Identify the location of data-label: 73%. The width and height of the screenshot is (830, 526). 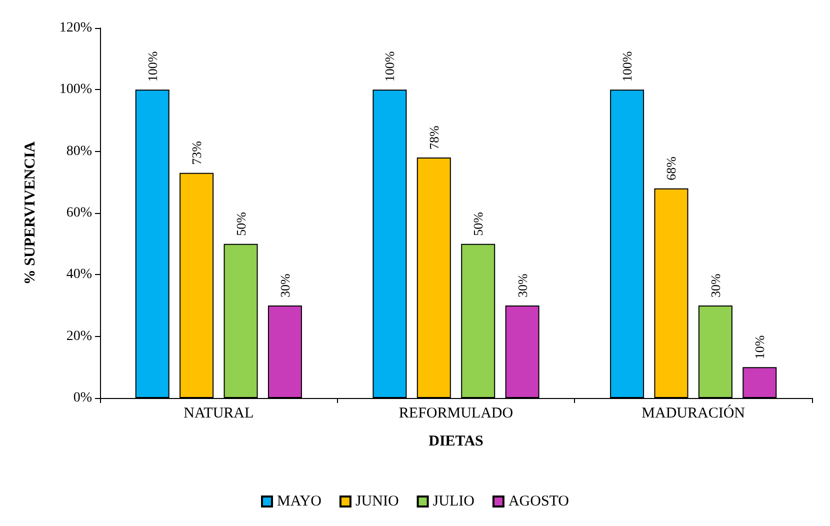
(196, 152).